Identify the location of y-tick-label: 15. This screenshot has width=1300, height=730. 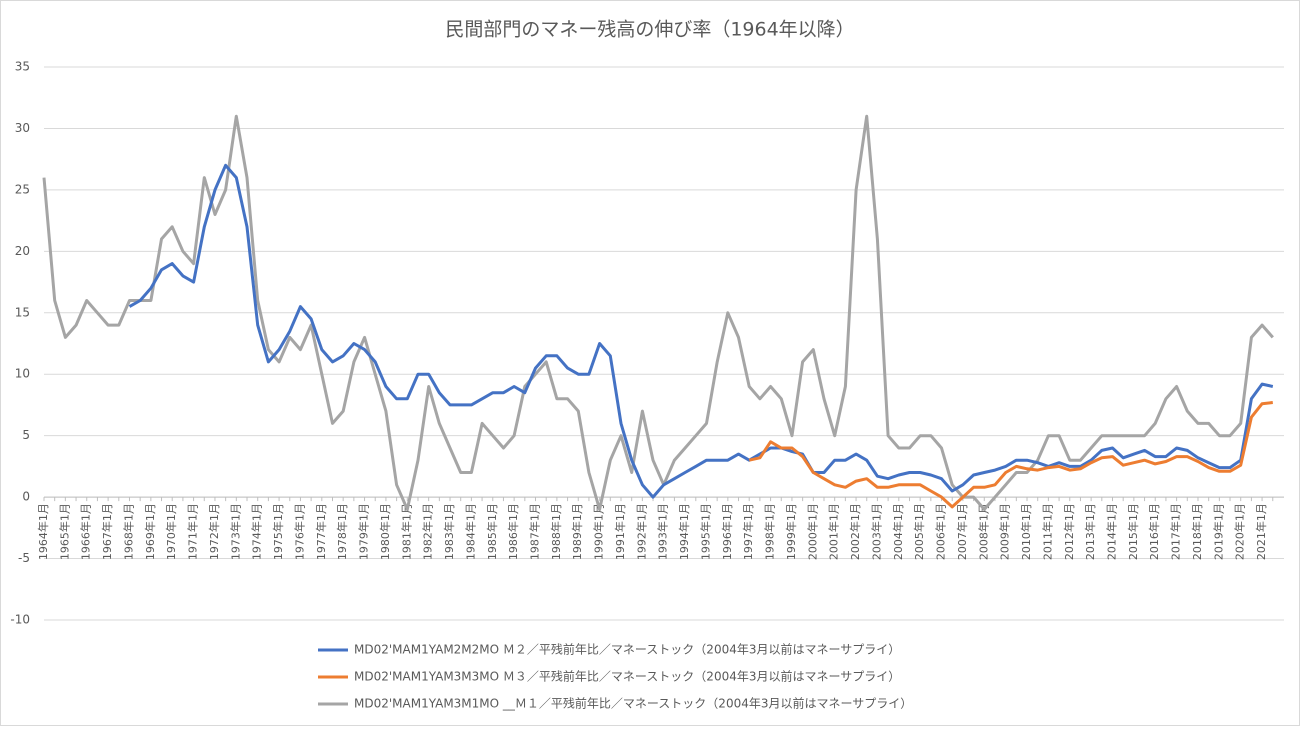
(22, 312).